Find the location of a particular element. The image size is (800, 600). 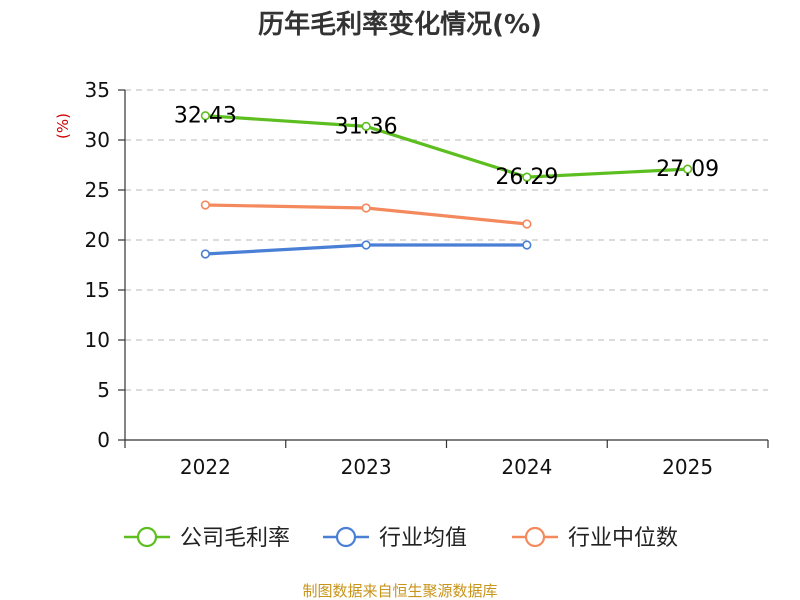

x-tick-label: 2025 is located at coordinates (687, 467).